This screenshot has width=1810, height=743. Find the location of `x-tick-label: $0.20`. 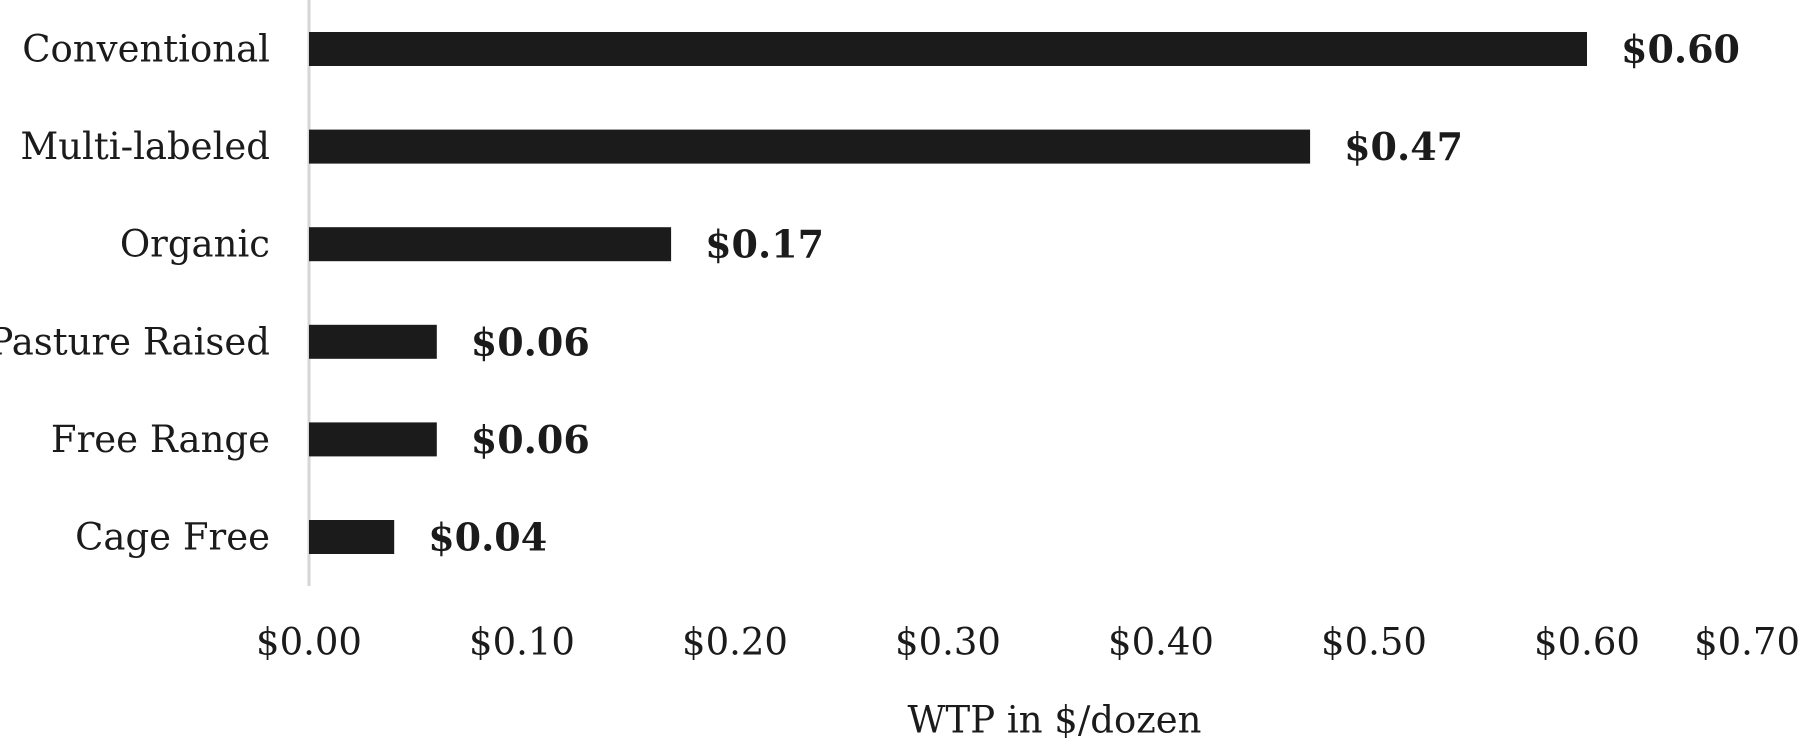

x-tick-label: $0.20 is located at coordinates (735, 642).